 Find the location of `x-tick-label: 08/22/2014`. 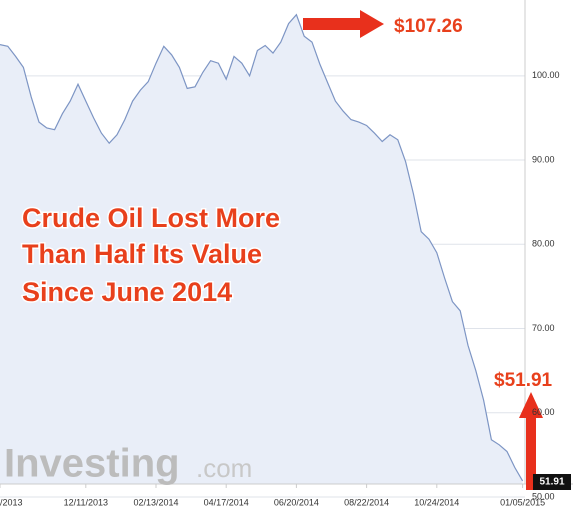

x-tick-label: 08/22/2014 is located at coordinates (366, 502).